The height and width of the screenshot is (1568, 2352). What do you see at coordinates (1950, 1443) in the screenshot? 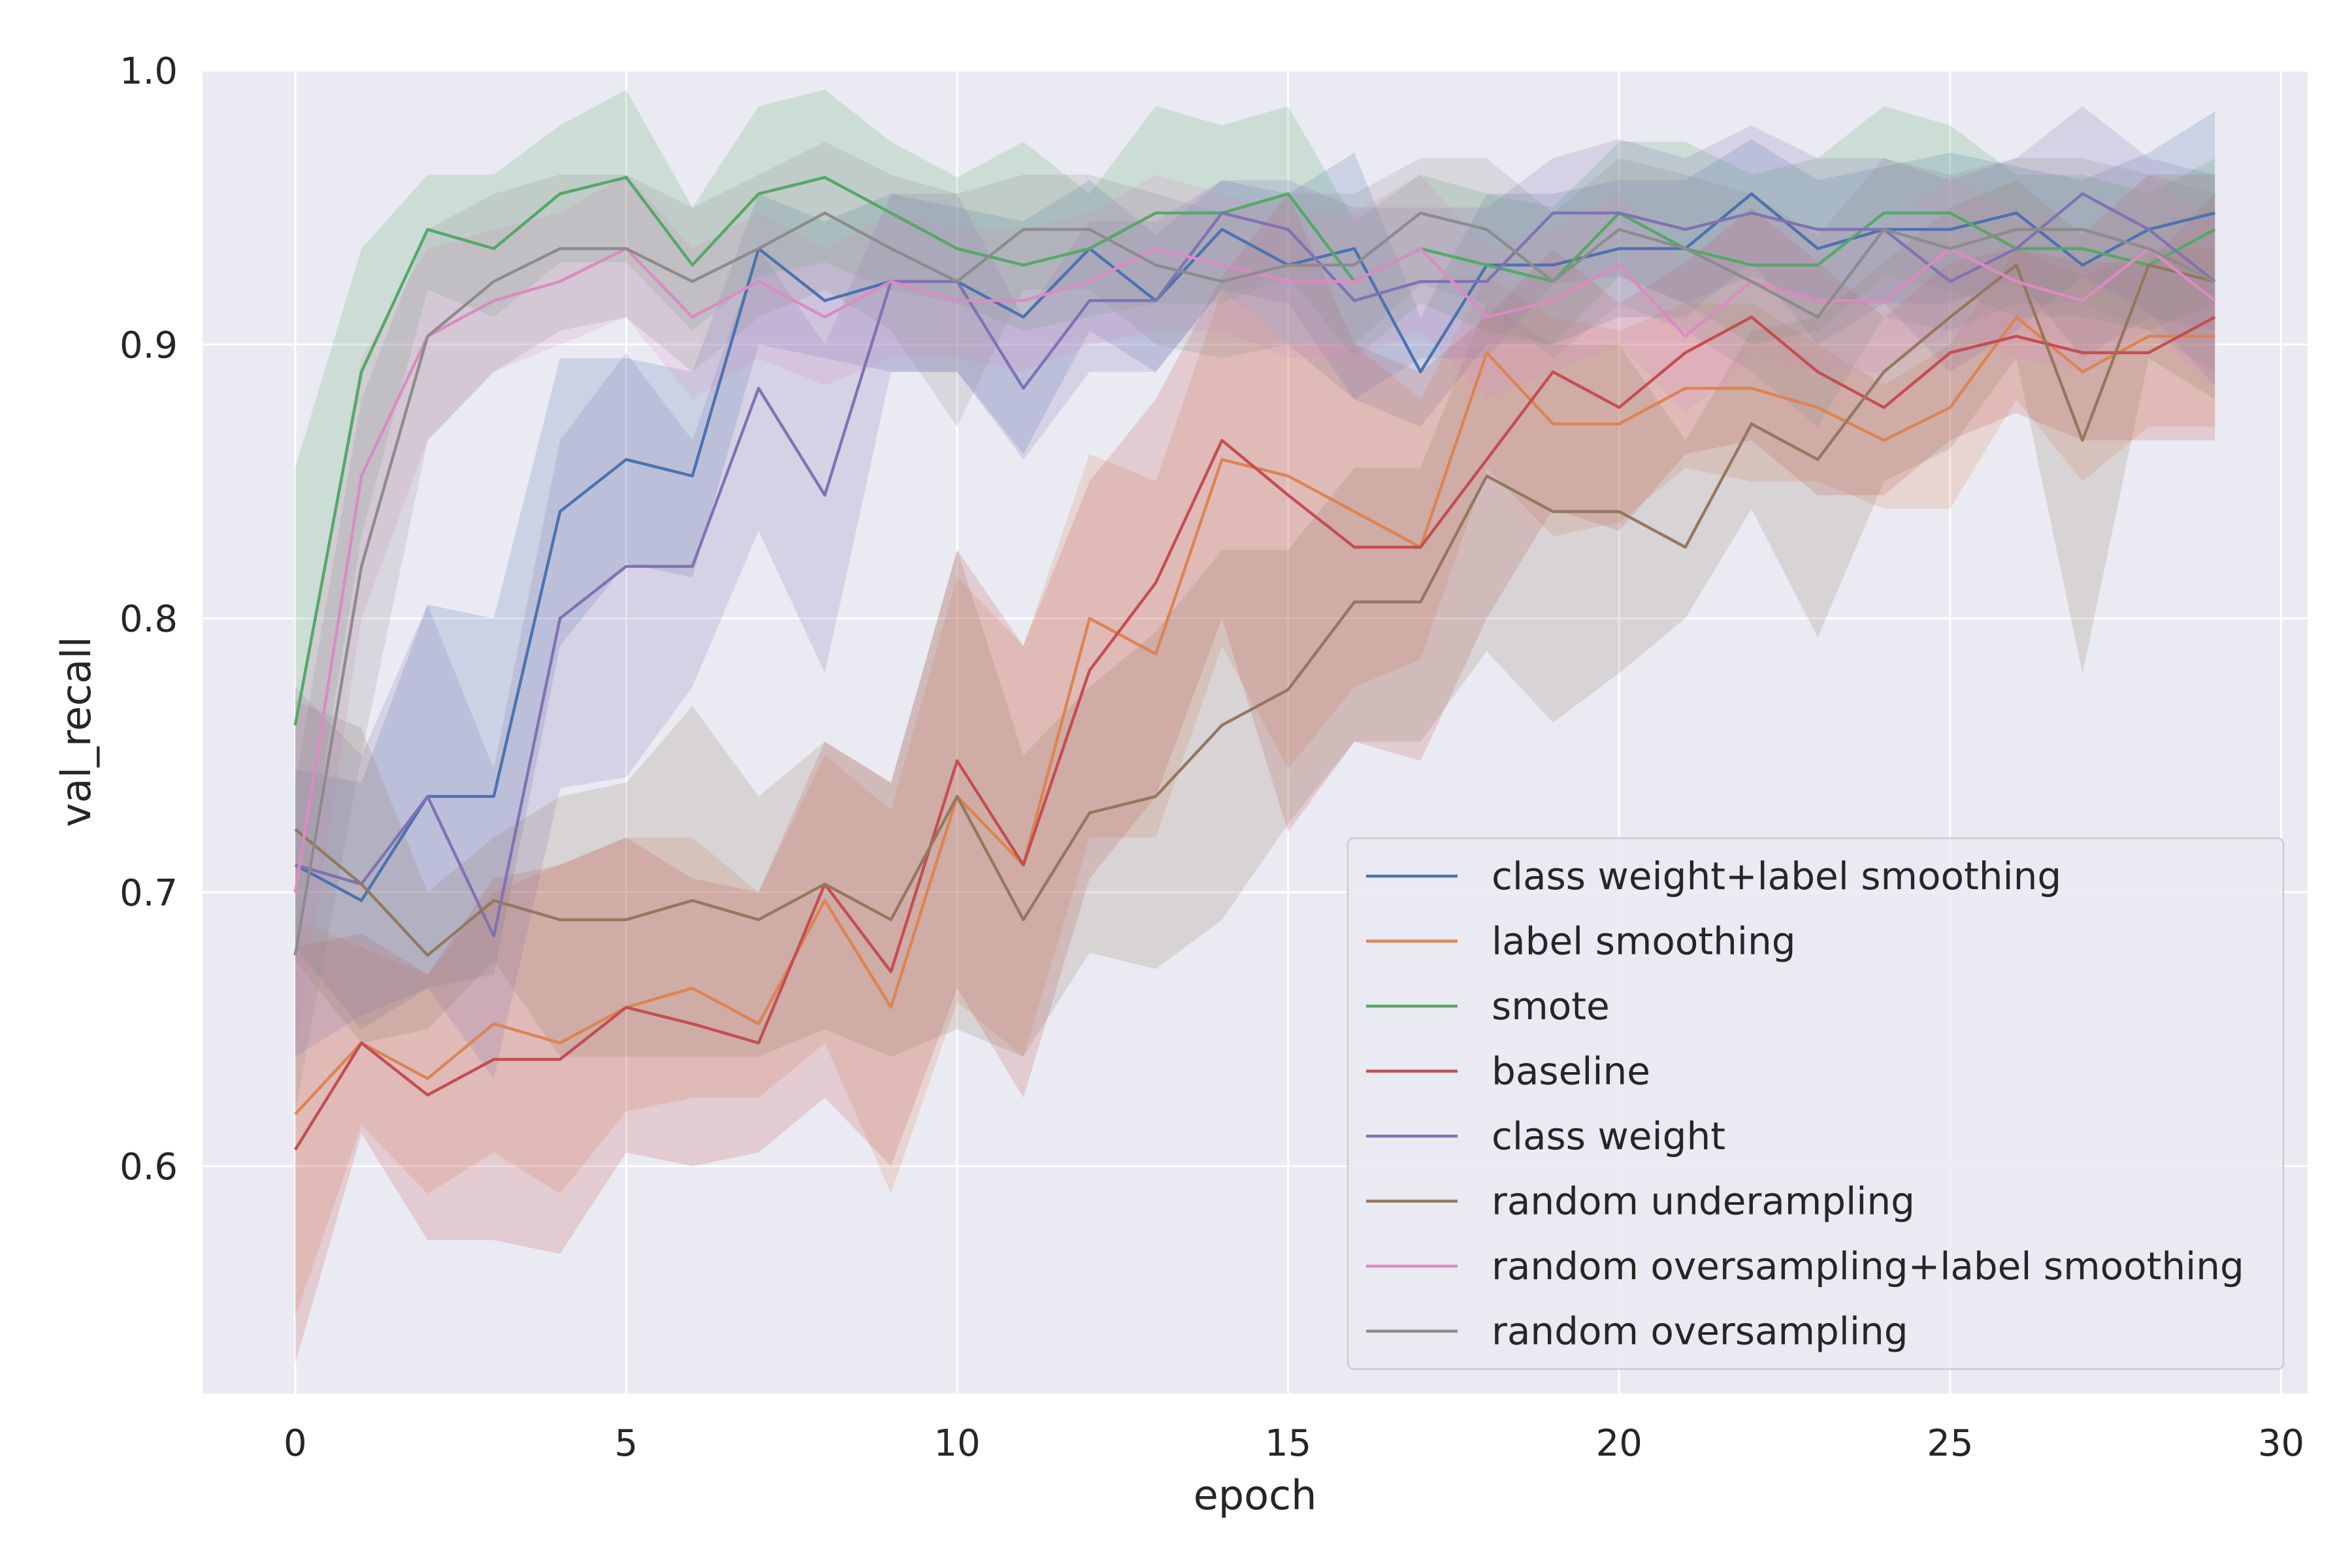
I see `x-tick-label: 25` at bounding box center [1950, 1443].